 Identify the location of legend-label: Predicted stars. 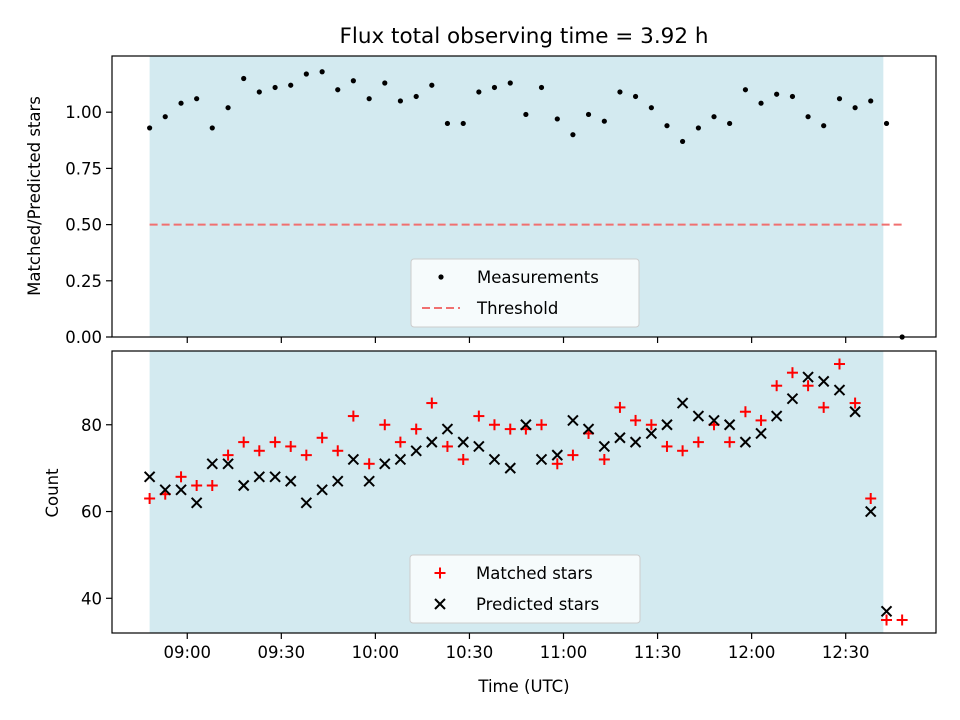
(537, 604).